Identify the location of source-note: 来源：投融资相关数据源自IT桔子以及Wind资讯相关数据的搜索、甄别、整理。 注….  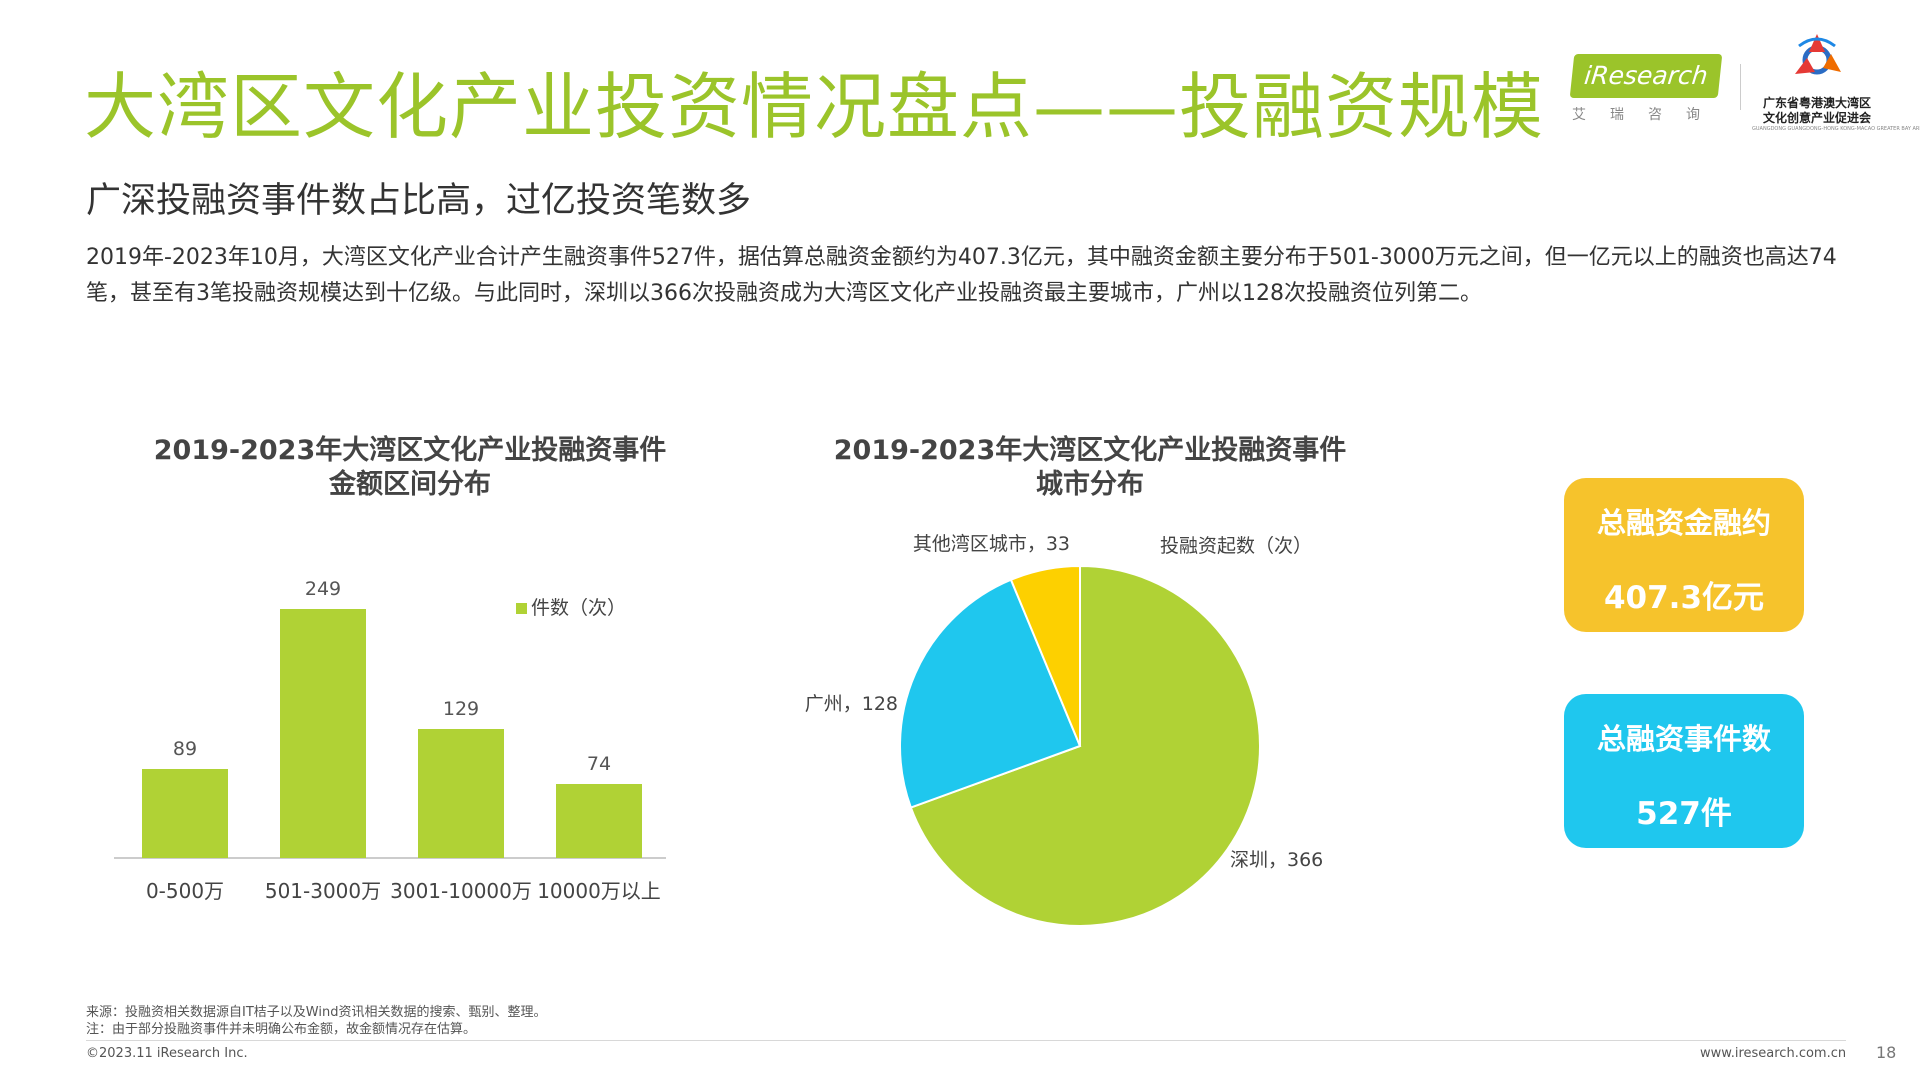
(316, 1021).